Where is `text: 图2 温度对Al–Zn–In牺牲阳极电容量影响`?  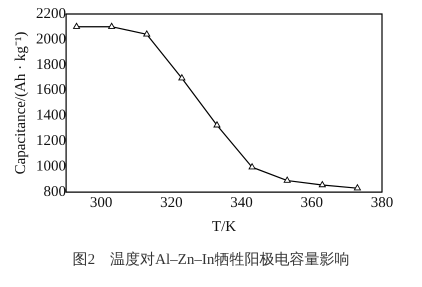
text: 图2 温度对Al–Zn–In牺牲阳极电容量影响 is located at coordinates (211, 259).